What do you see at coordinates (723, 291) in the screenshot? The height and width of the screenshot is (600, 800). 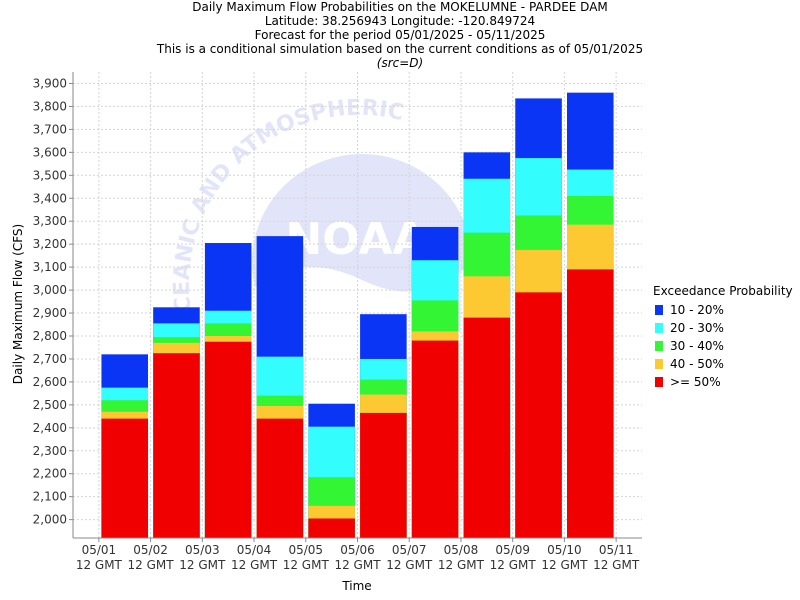 I see `legend-title: Exceedance Probability` at bounding box center [723, 291].